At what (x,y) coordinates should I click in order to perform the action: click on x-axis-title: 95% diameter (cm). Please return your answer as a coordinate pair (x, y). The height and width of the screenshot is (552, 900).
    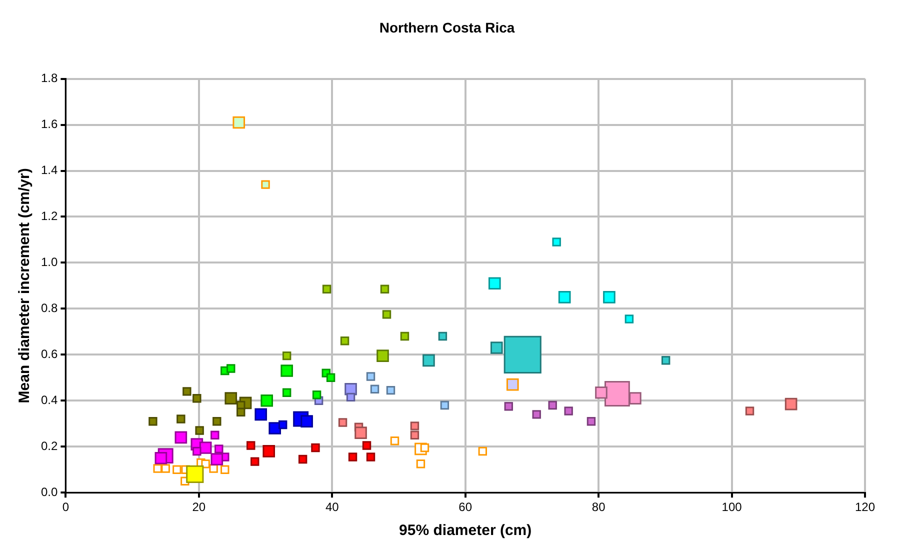
    Looking at the image, I should click on (465, 531).